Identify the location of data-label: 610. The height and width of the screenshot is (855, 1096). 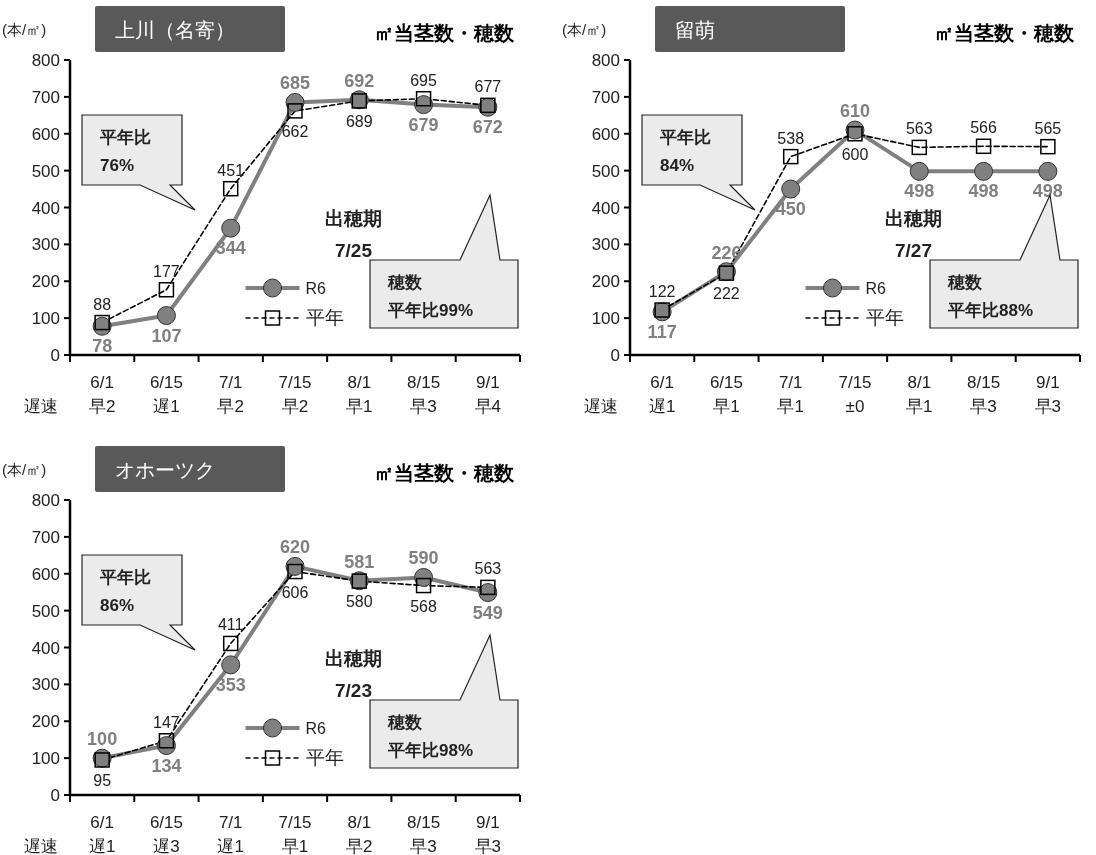
(855, 111).